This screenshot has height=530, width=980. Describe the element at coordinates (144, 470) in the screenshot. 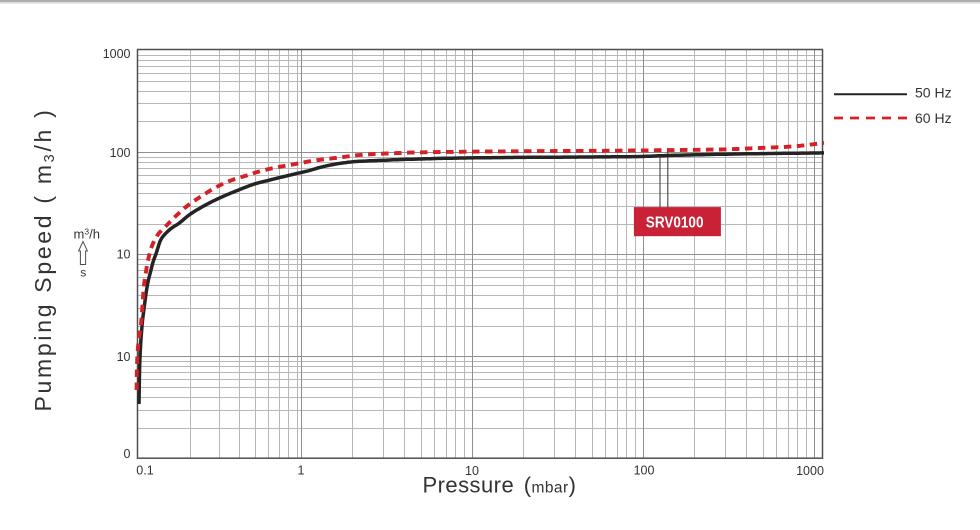

I see `svg-text: 0.1` at that location.